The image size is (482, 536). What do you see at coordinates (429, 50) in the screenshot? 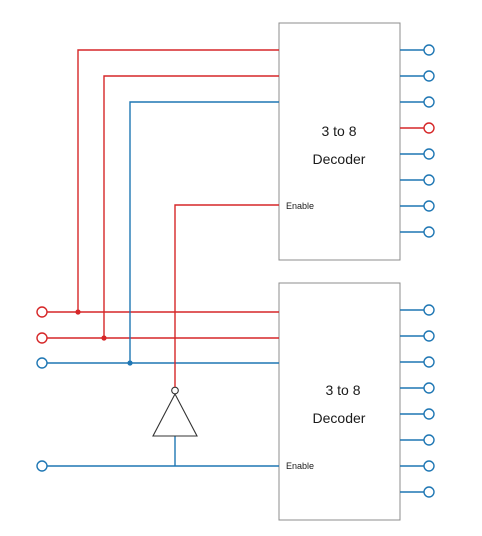
I see `decoder-top-output-0-terminal` at bounding box center [429, 50].